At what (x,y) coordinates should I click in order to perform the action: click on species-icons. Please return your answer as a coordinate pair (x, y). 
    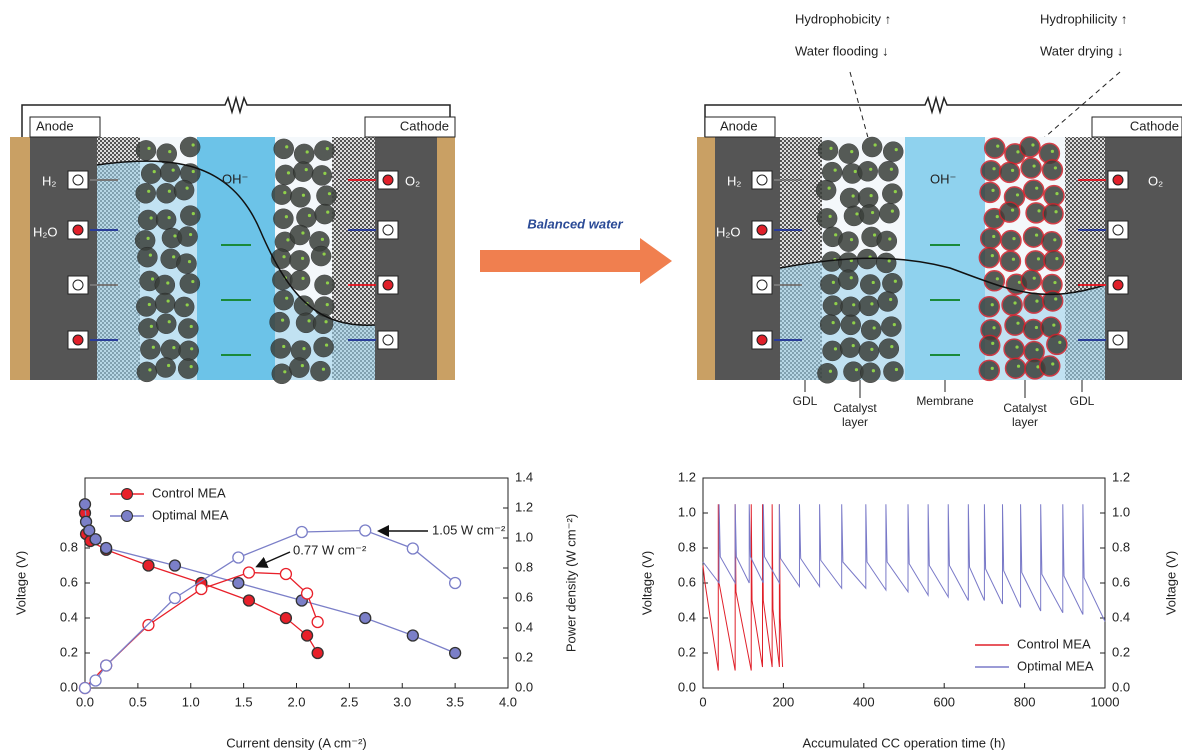
    Looking at the image, I should click on (940, 263).